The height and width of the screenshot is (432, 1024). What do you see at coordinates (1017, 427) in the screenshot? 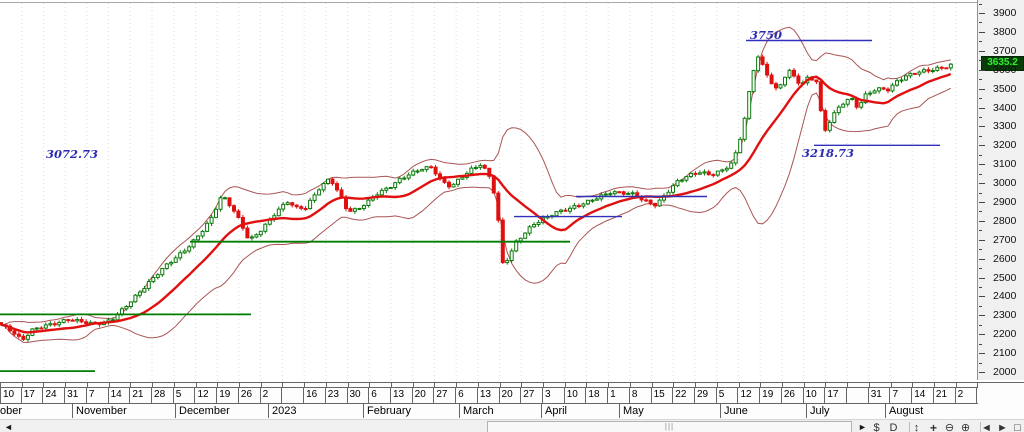
I see `window-button: □` at bounding box center [1017, 427].